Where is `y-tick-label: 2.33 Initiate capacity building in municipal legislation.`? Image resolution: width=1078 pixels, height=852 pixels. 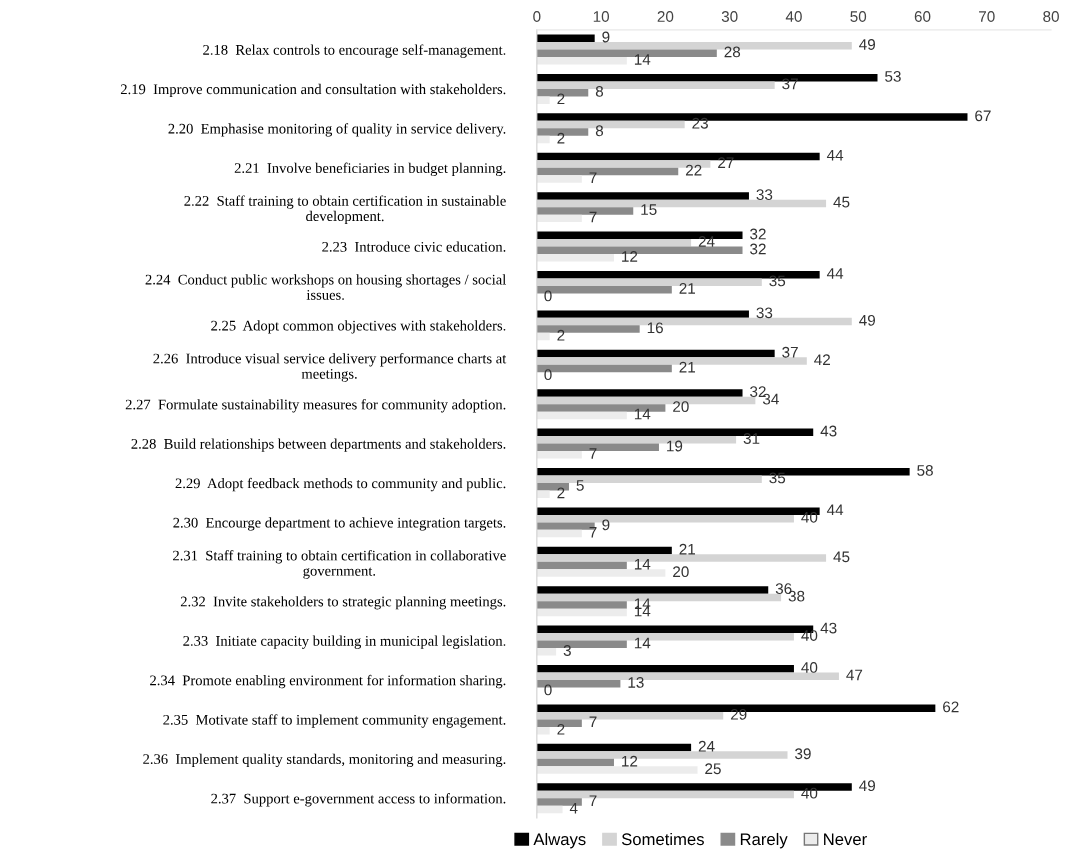 y-tick-label: 2.33 Initiate capacity building in municipal legislation. is located at coordinates (344, 642).